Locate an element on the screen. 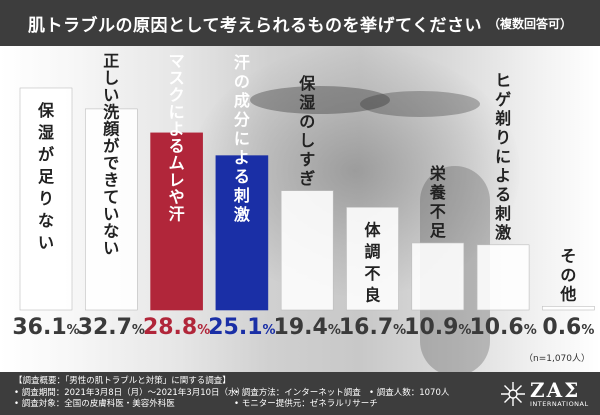 This screenshot has width=600, height=415. value-label-6: 10.9% is located at coordinates (437, 327).